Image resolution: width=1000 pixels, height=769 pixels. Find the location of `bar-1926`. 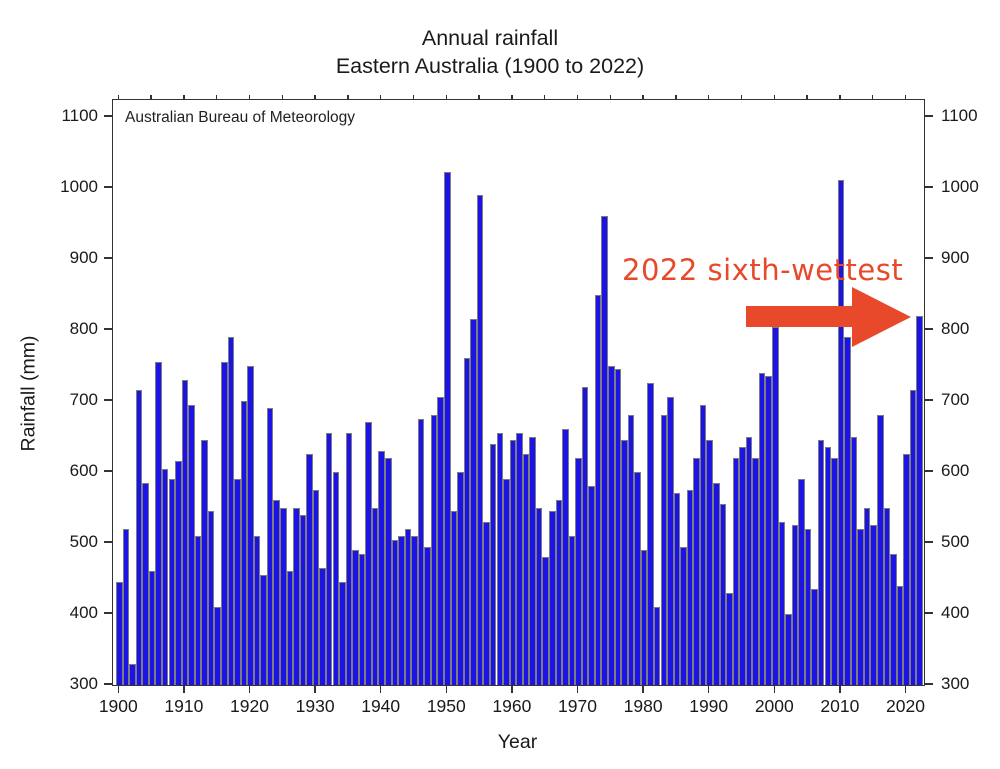

bar-1926 is located at coordinates (290, 628).